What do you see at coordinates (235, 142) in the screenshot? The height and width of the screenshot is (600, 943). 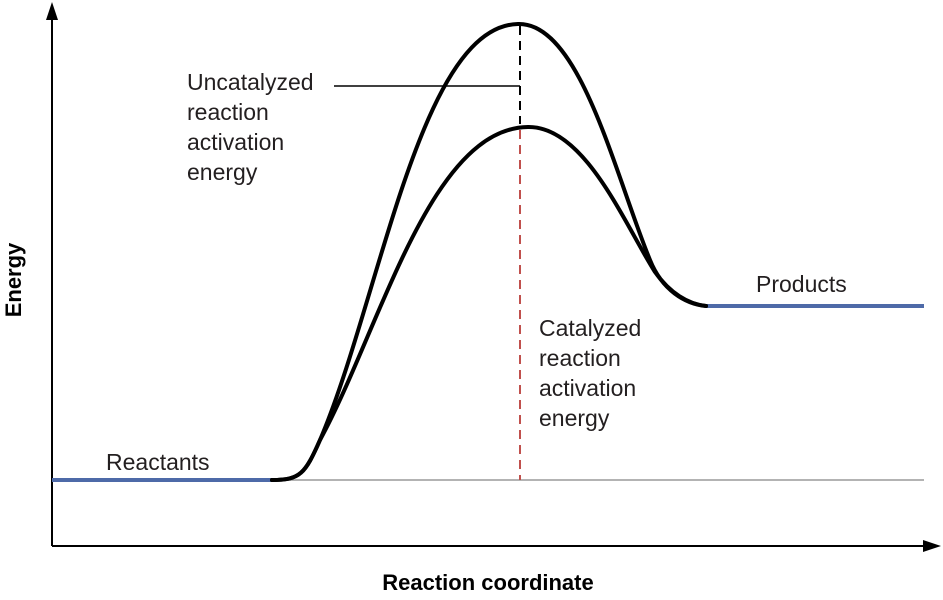 I see `uncatalyzed-label-line-3: activation` at bounding box center [235, 142].